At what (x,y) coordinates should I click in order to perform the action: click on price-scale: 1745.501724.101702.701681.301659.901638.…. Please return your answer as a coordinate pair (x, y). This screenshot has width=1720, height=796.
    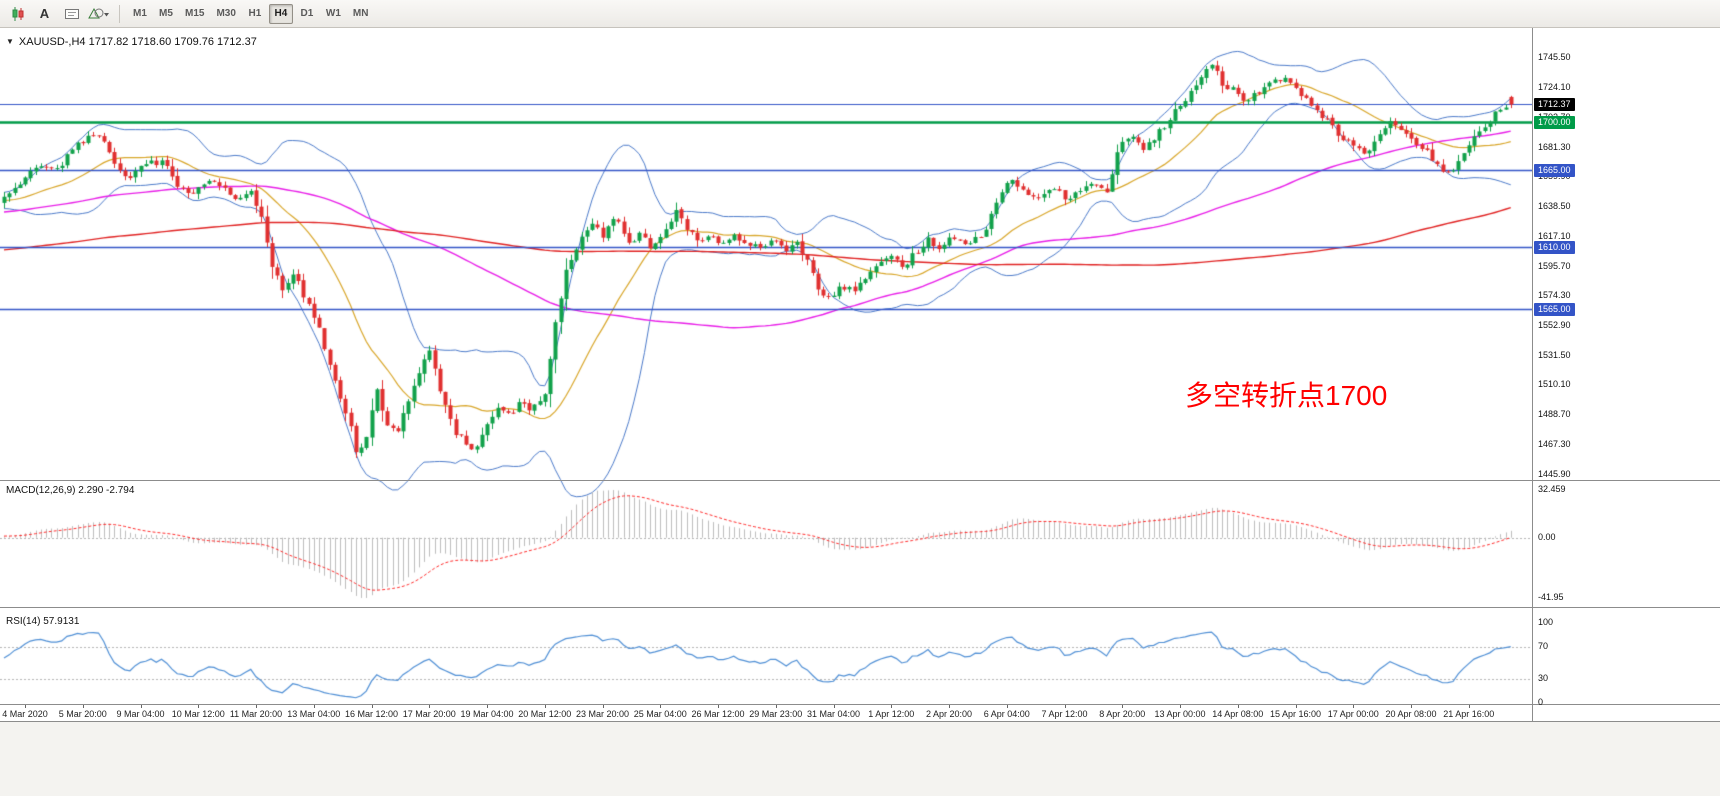
    Looking at the image, I should click on (1626, 375).